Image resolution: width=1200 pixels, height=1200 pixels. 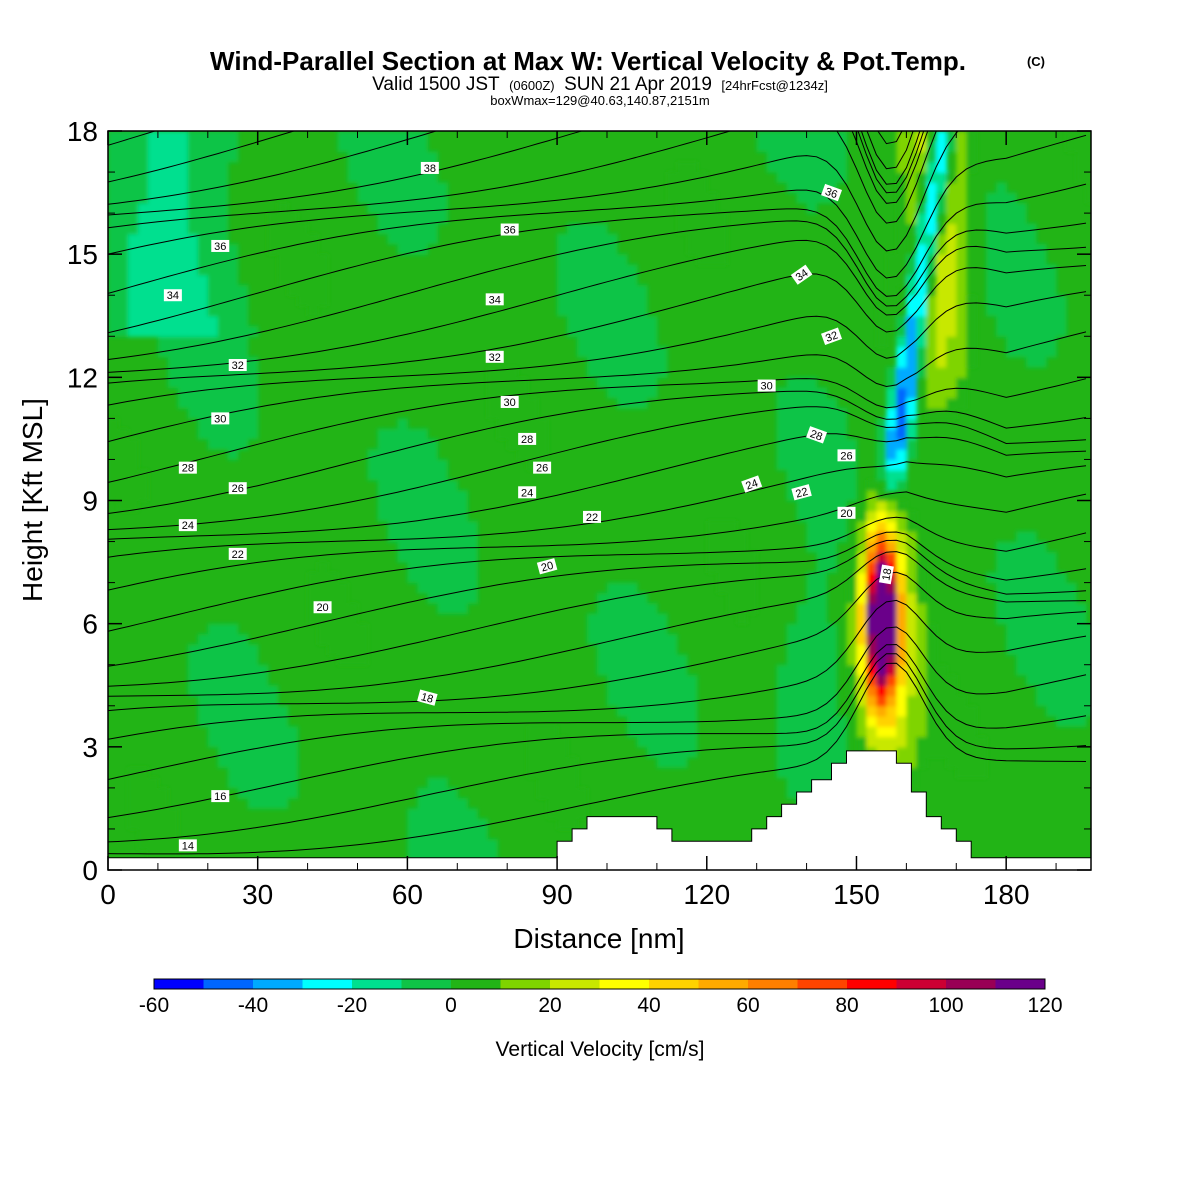 I want to click on subtitle-valid: Valid 1500 JST, so click(x=436, y=84).